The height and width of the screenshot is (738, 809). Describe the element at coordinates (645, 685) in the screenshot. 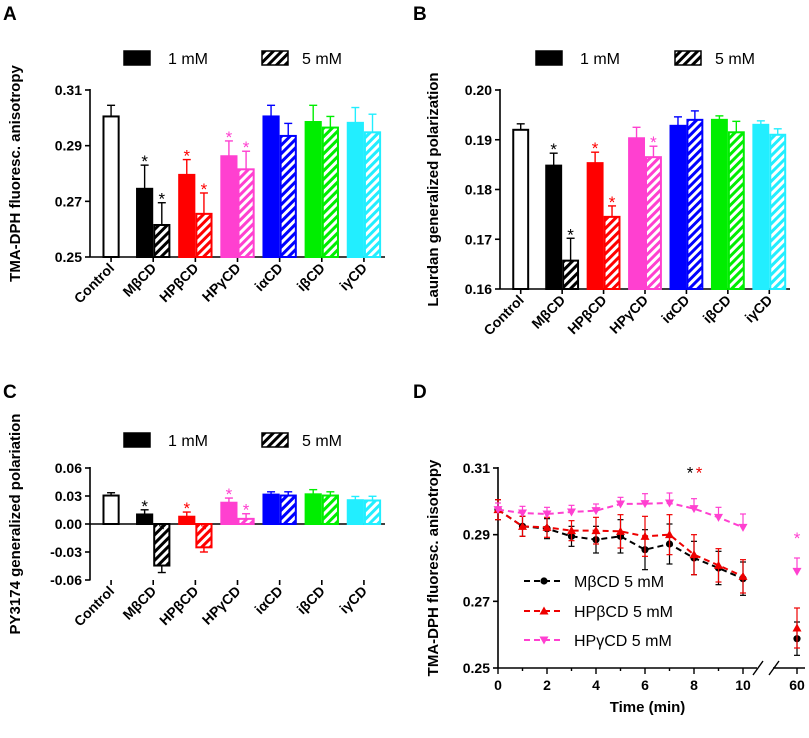

I see `x-tick-label: 6` at that location.